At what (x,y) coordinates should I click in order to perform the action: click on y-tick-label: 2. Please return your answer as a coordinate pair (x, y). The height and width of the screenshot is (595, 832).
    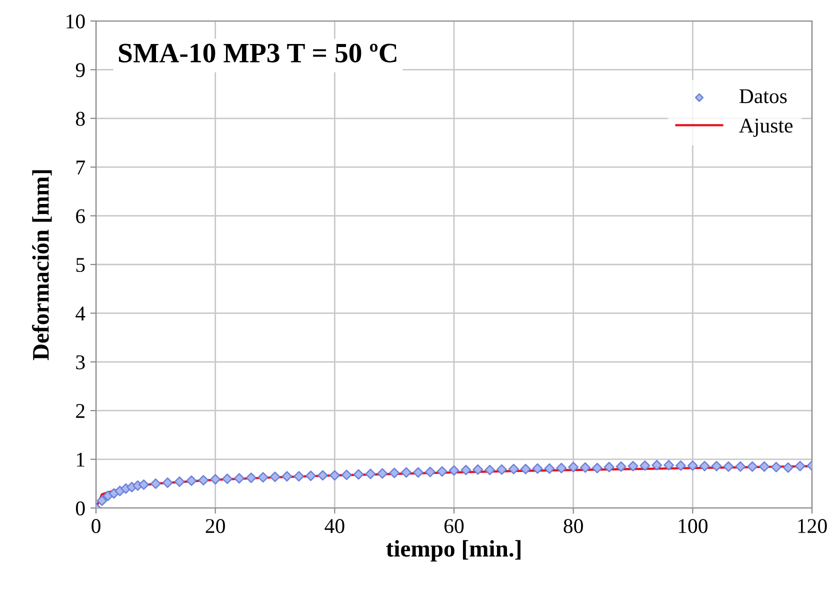
    Looking at the image, I should click on (80, 411).